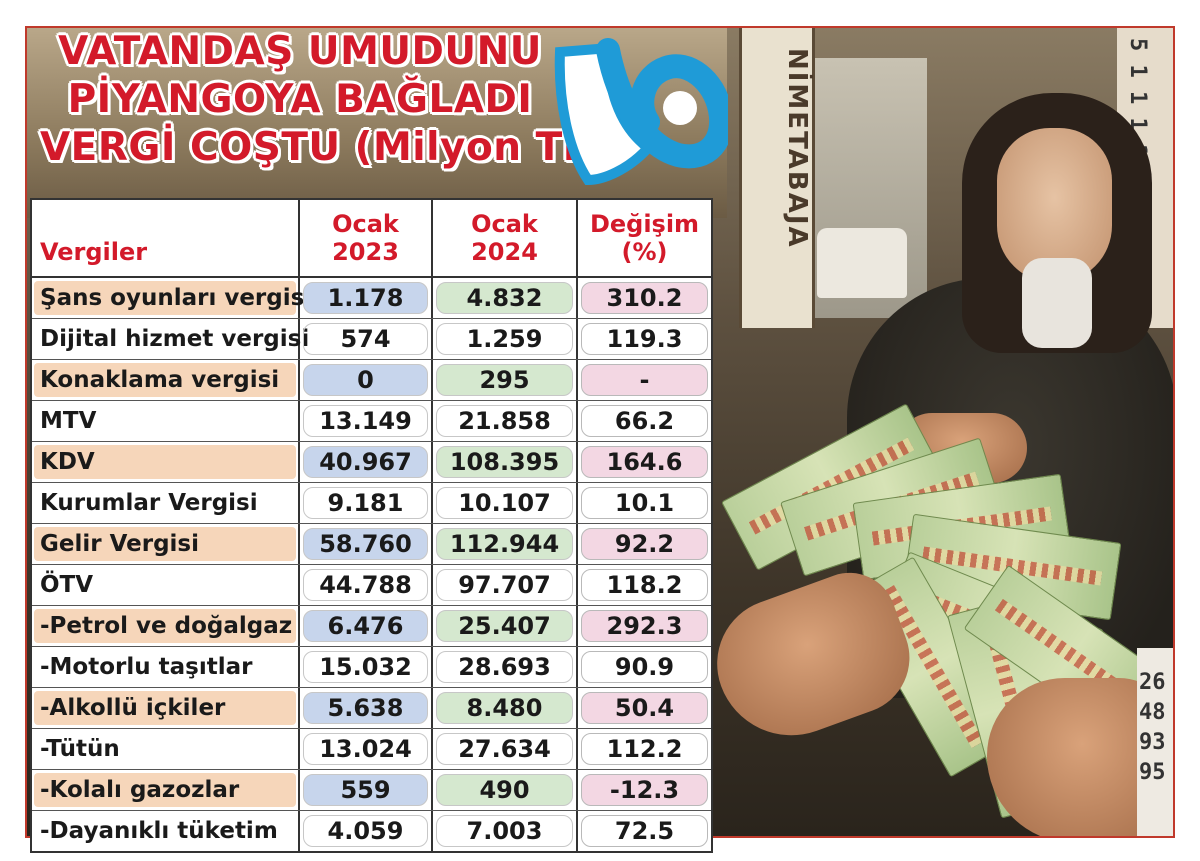 Image resolution: width=1200 pixels, height=861 pixels. I want to click on headline-line-2: PİYANGOYA BAĞLADI, so click(300, 99).